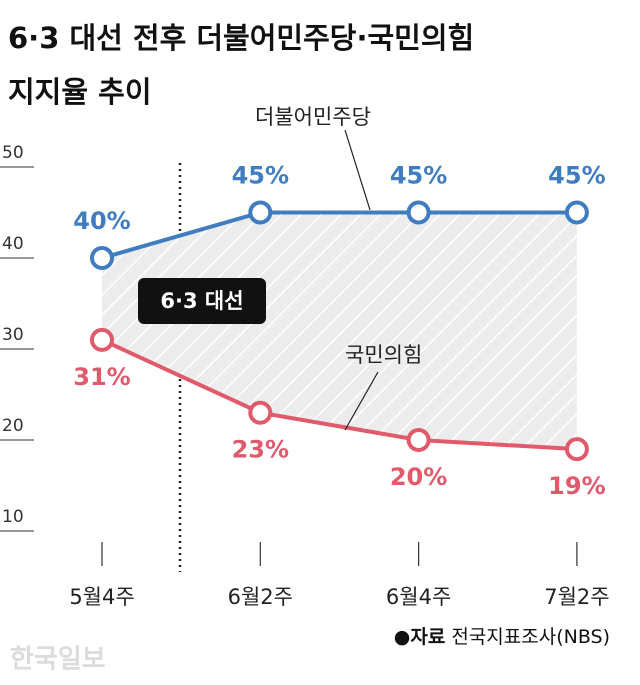 Image resolution: width=640 pixels, height=685 pixels. What do you see at coordinates (101, 221) in the screenshot?
I see `value-label: 40%` at bounding box center [101, 221].